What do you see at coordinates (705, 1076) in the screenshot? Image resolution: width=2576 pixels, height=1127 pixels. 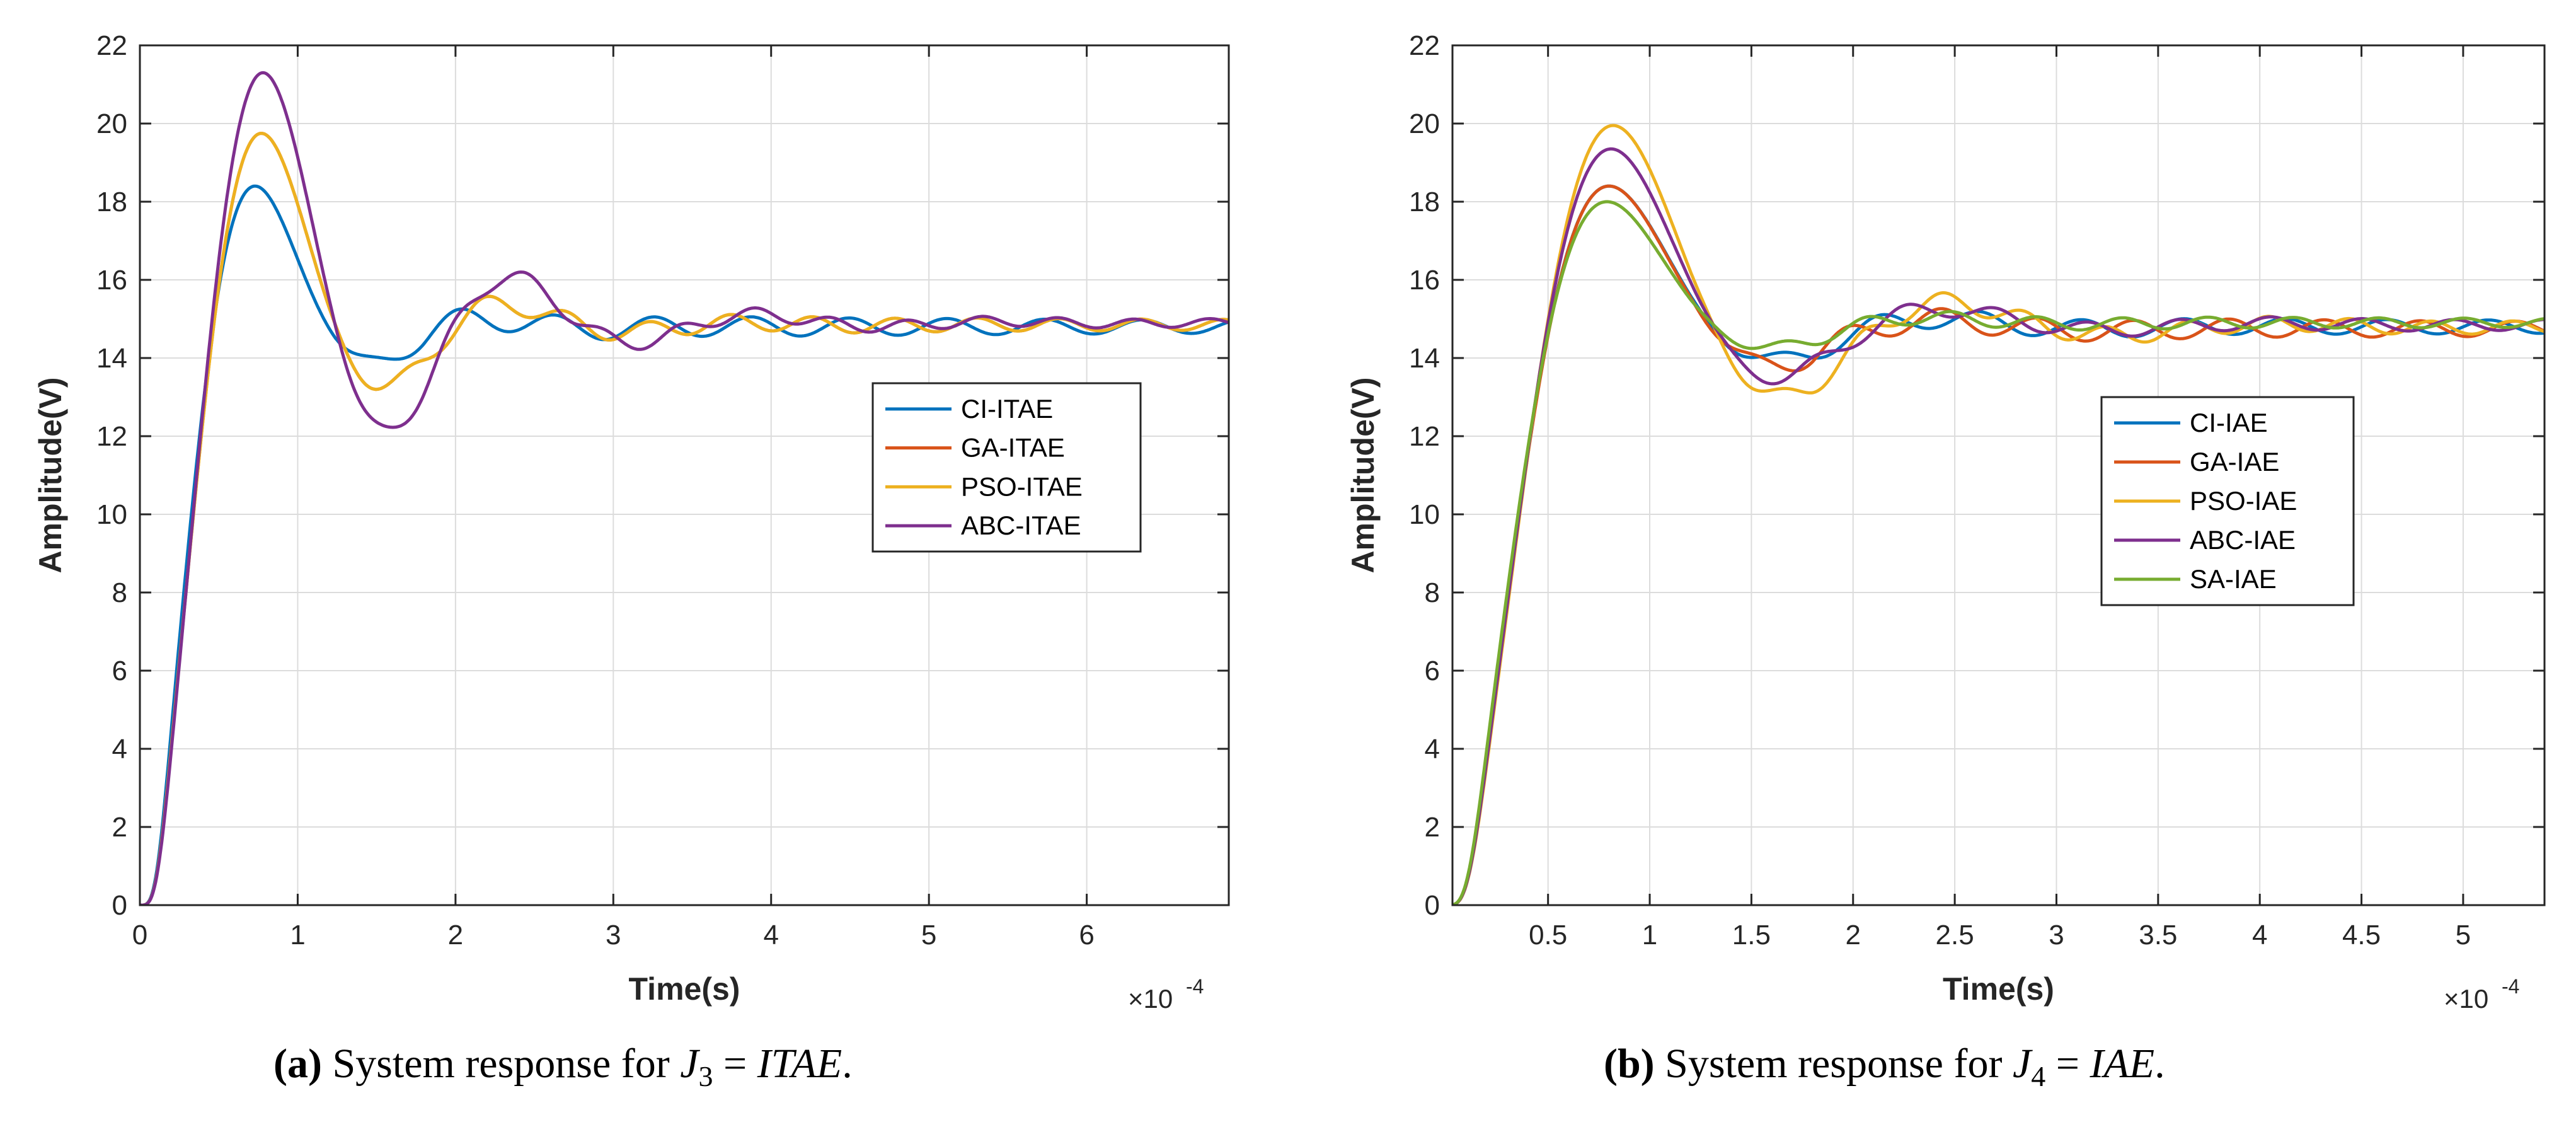 I see `caption-a-sub: 3` at bounding box center [705, 1076].